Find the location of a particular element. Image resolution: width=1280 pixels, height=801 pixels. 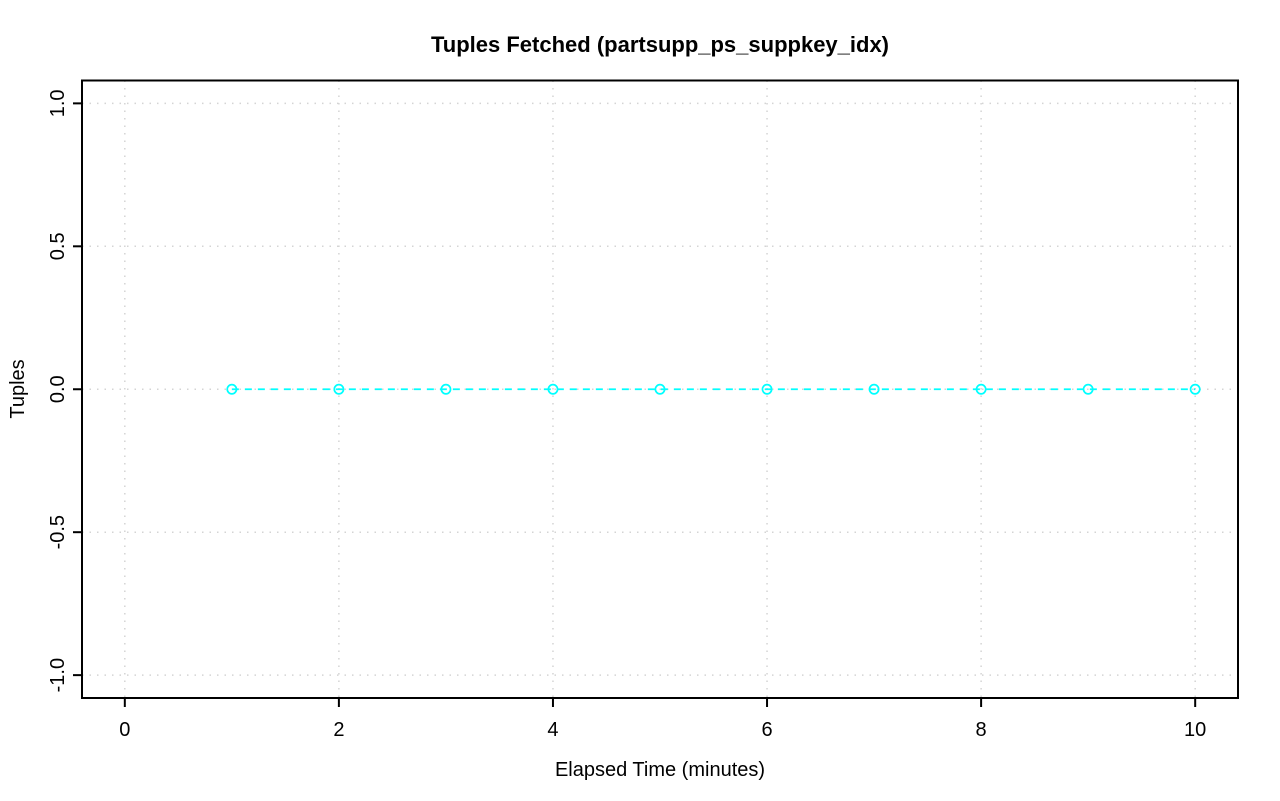

y-tick-label: -0.5 is located at coordinates (58, 532).